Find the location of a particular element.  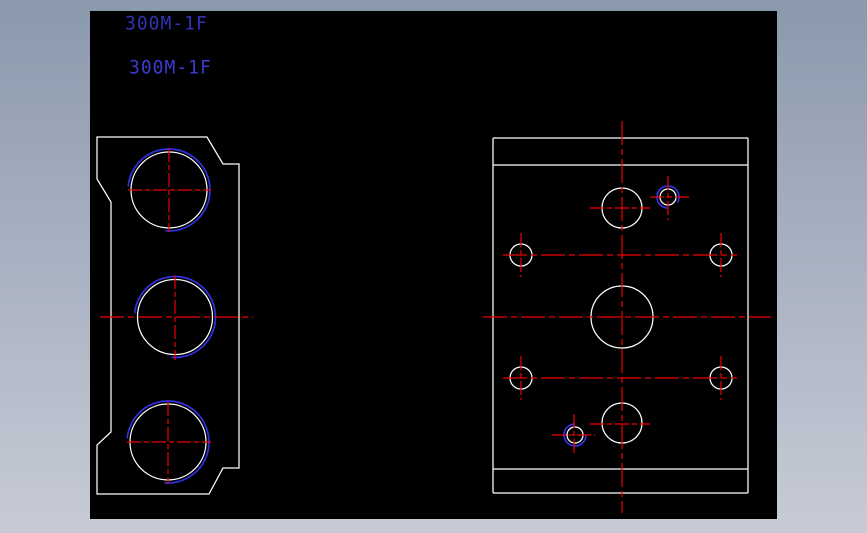

drawing-text-label-2: 300M-1F is located at coordinates (170, 67).